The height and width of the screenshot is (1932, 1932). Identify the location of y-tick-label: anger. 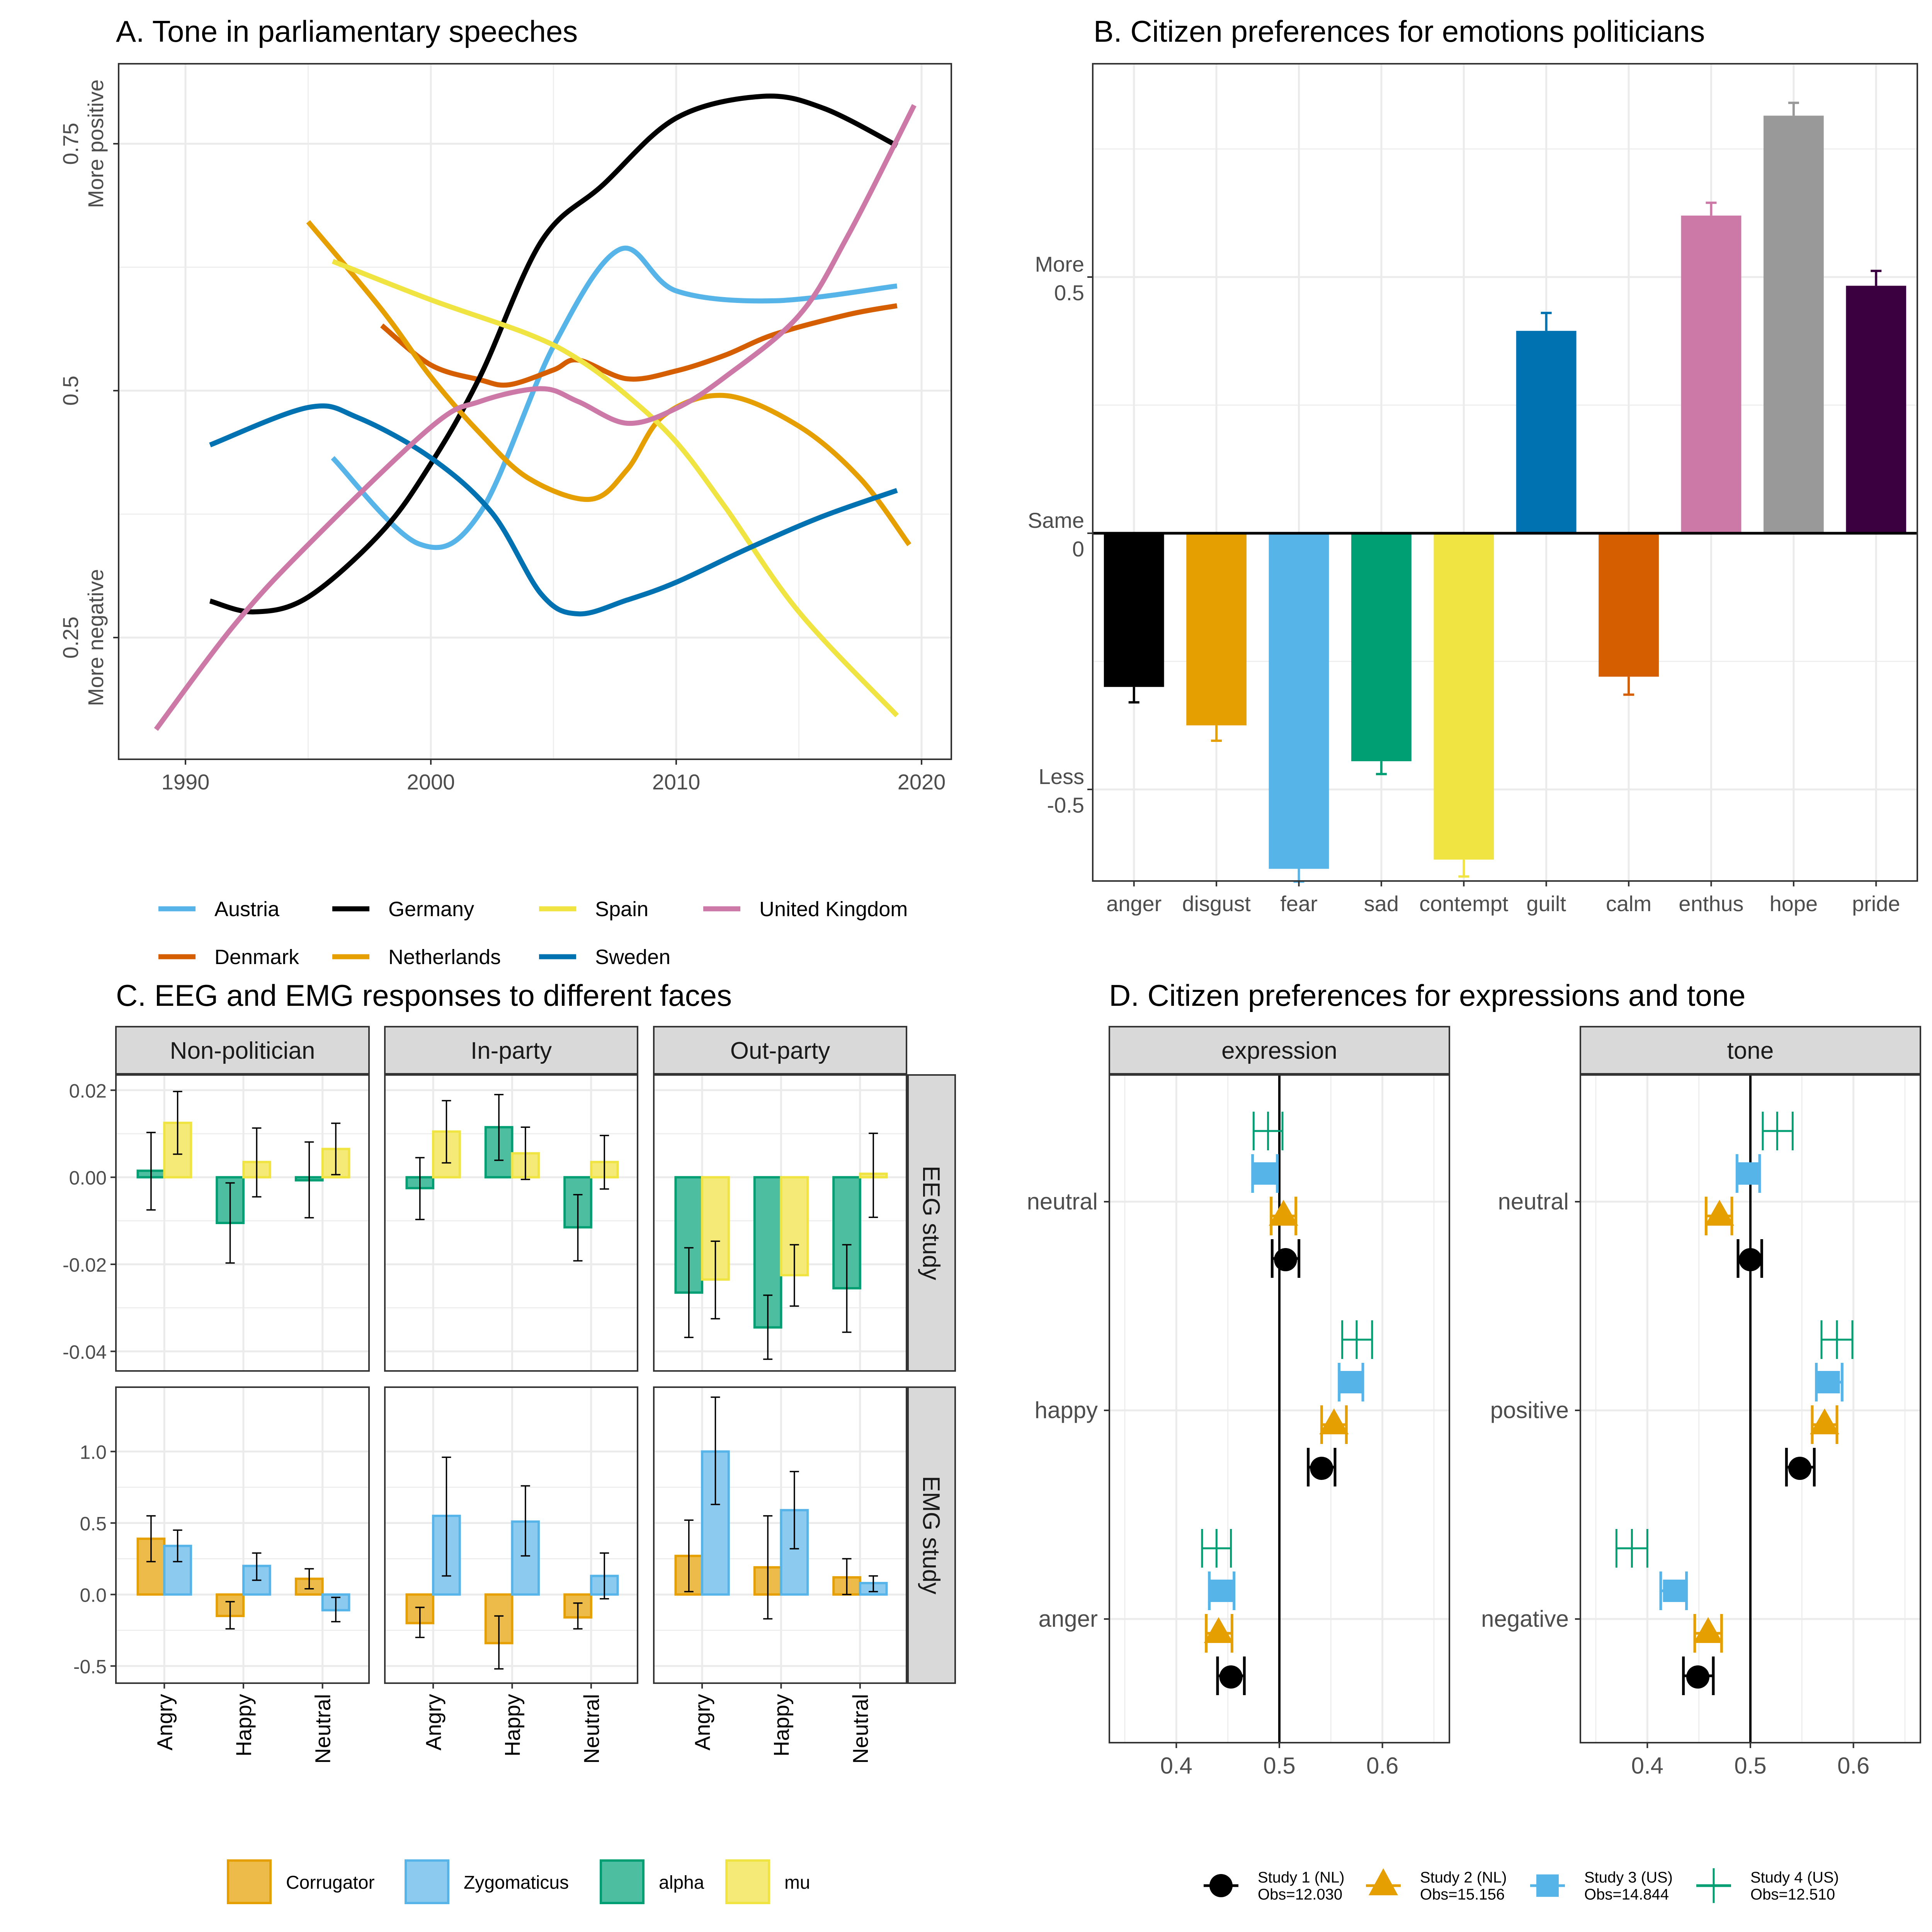
(1069, 1619).